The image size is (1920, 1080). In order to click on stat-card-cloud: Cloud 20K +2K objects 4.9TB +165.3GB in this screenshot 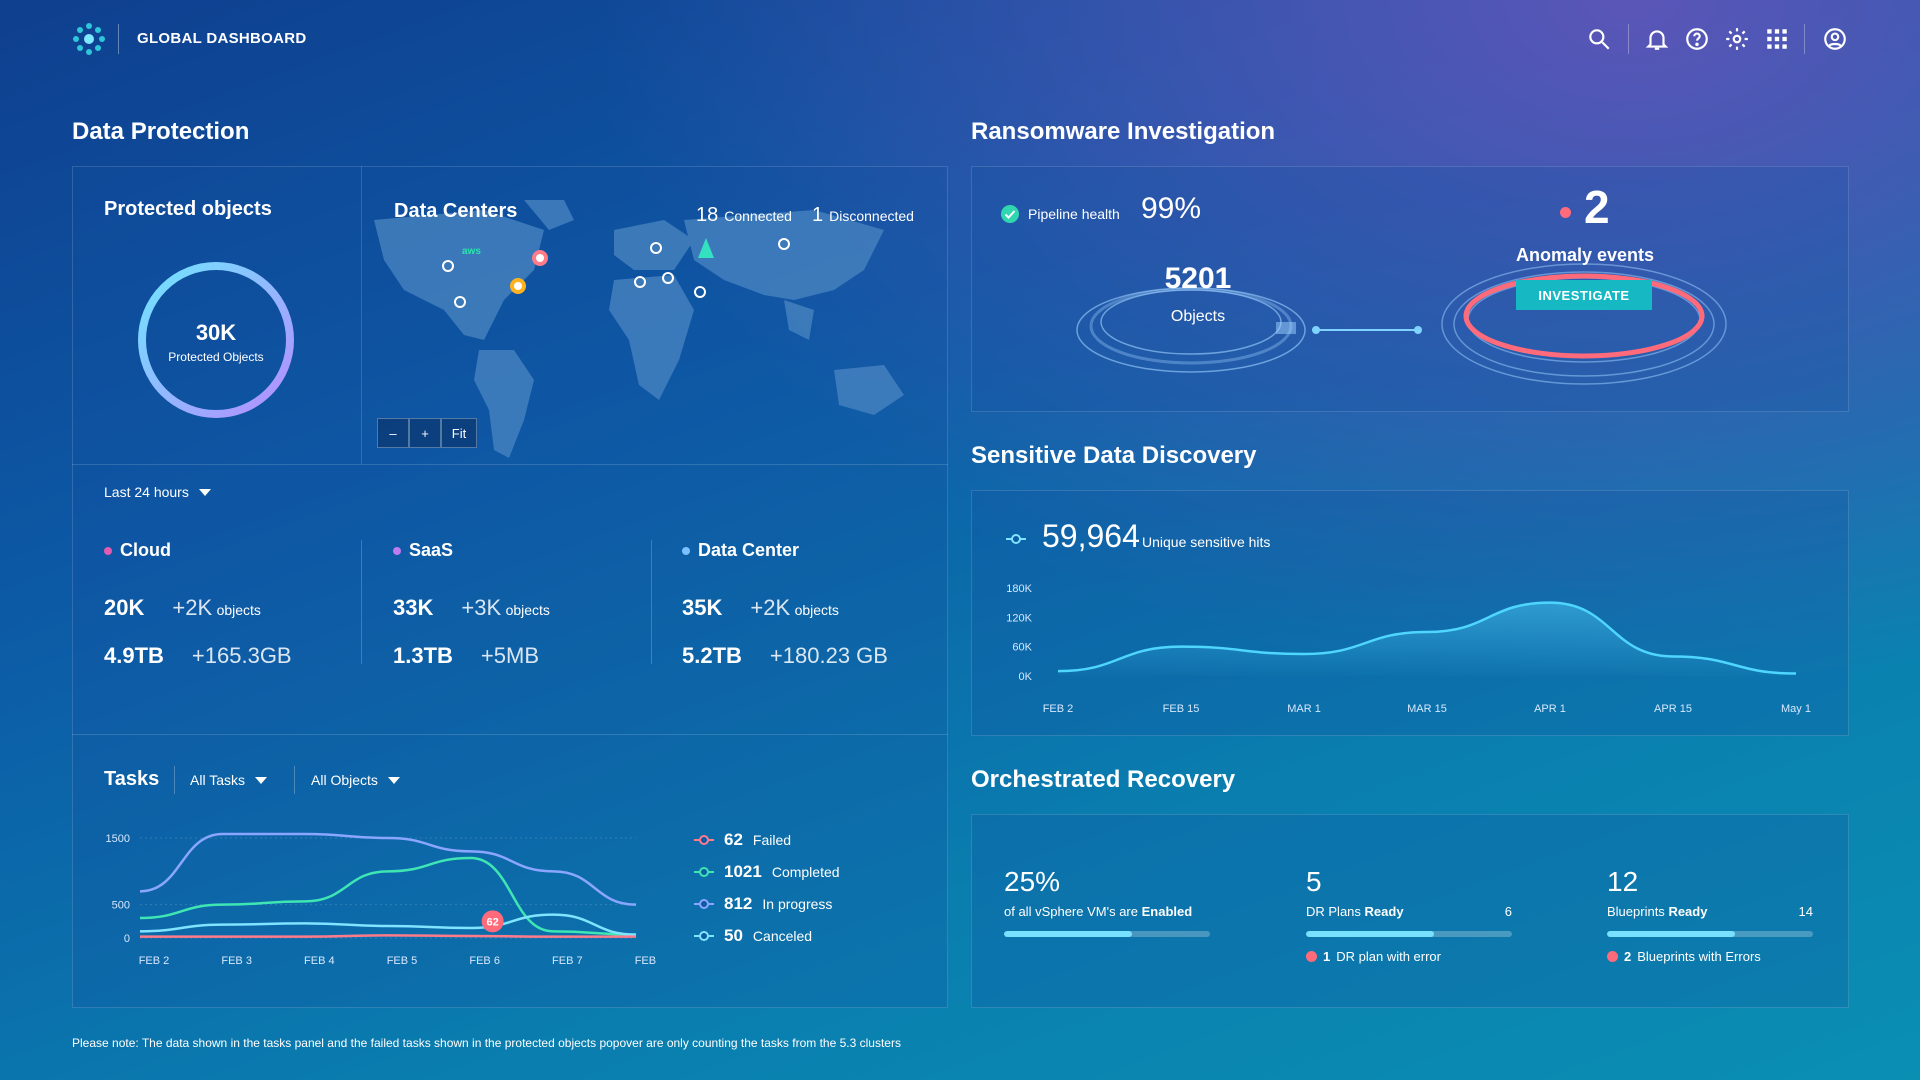, I will do `click(229, 604)`.